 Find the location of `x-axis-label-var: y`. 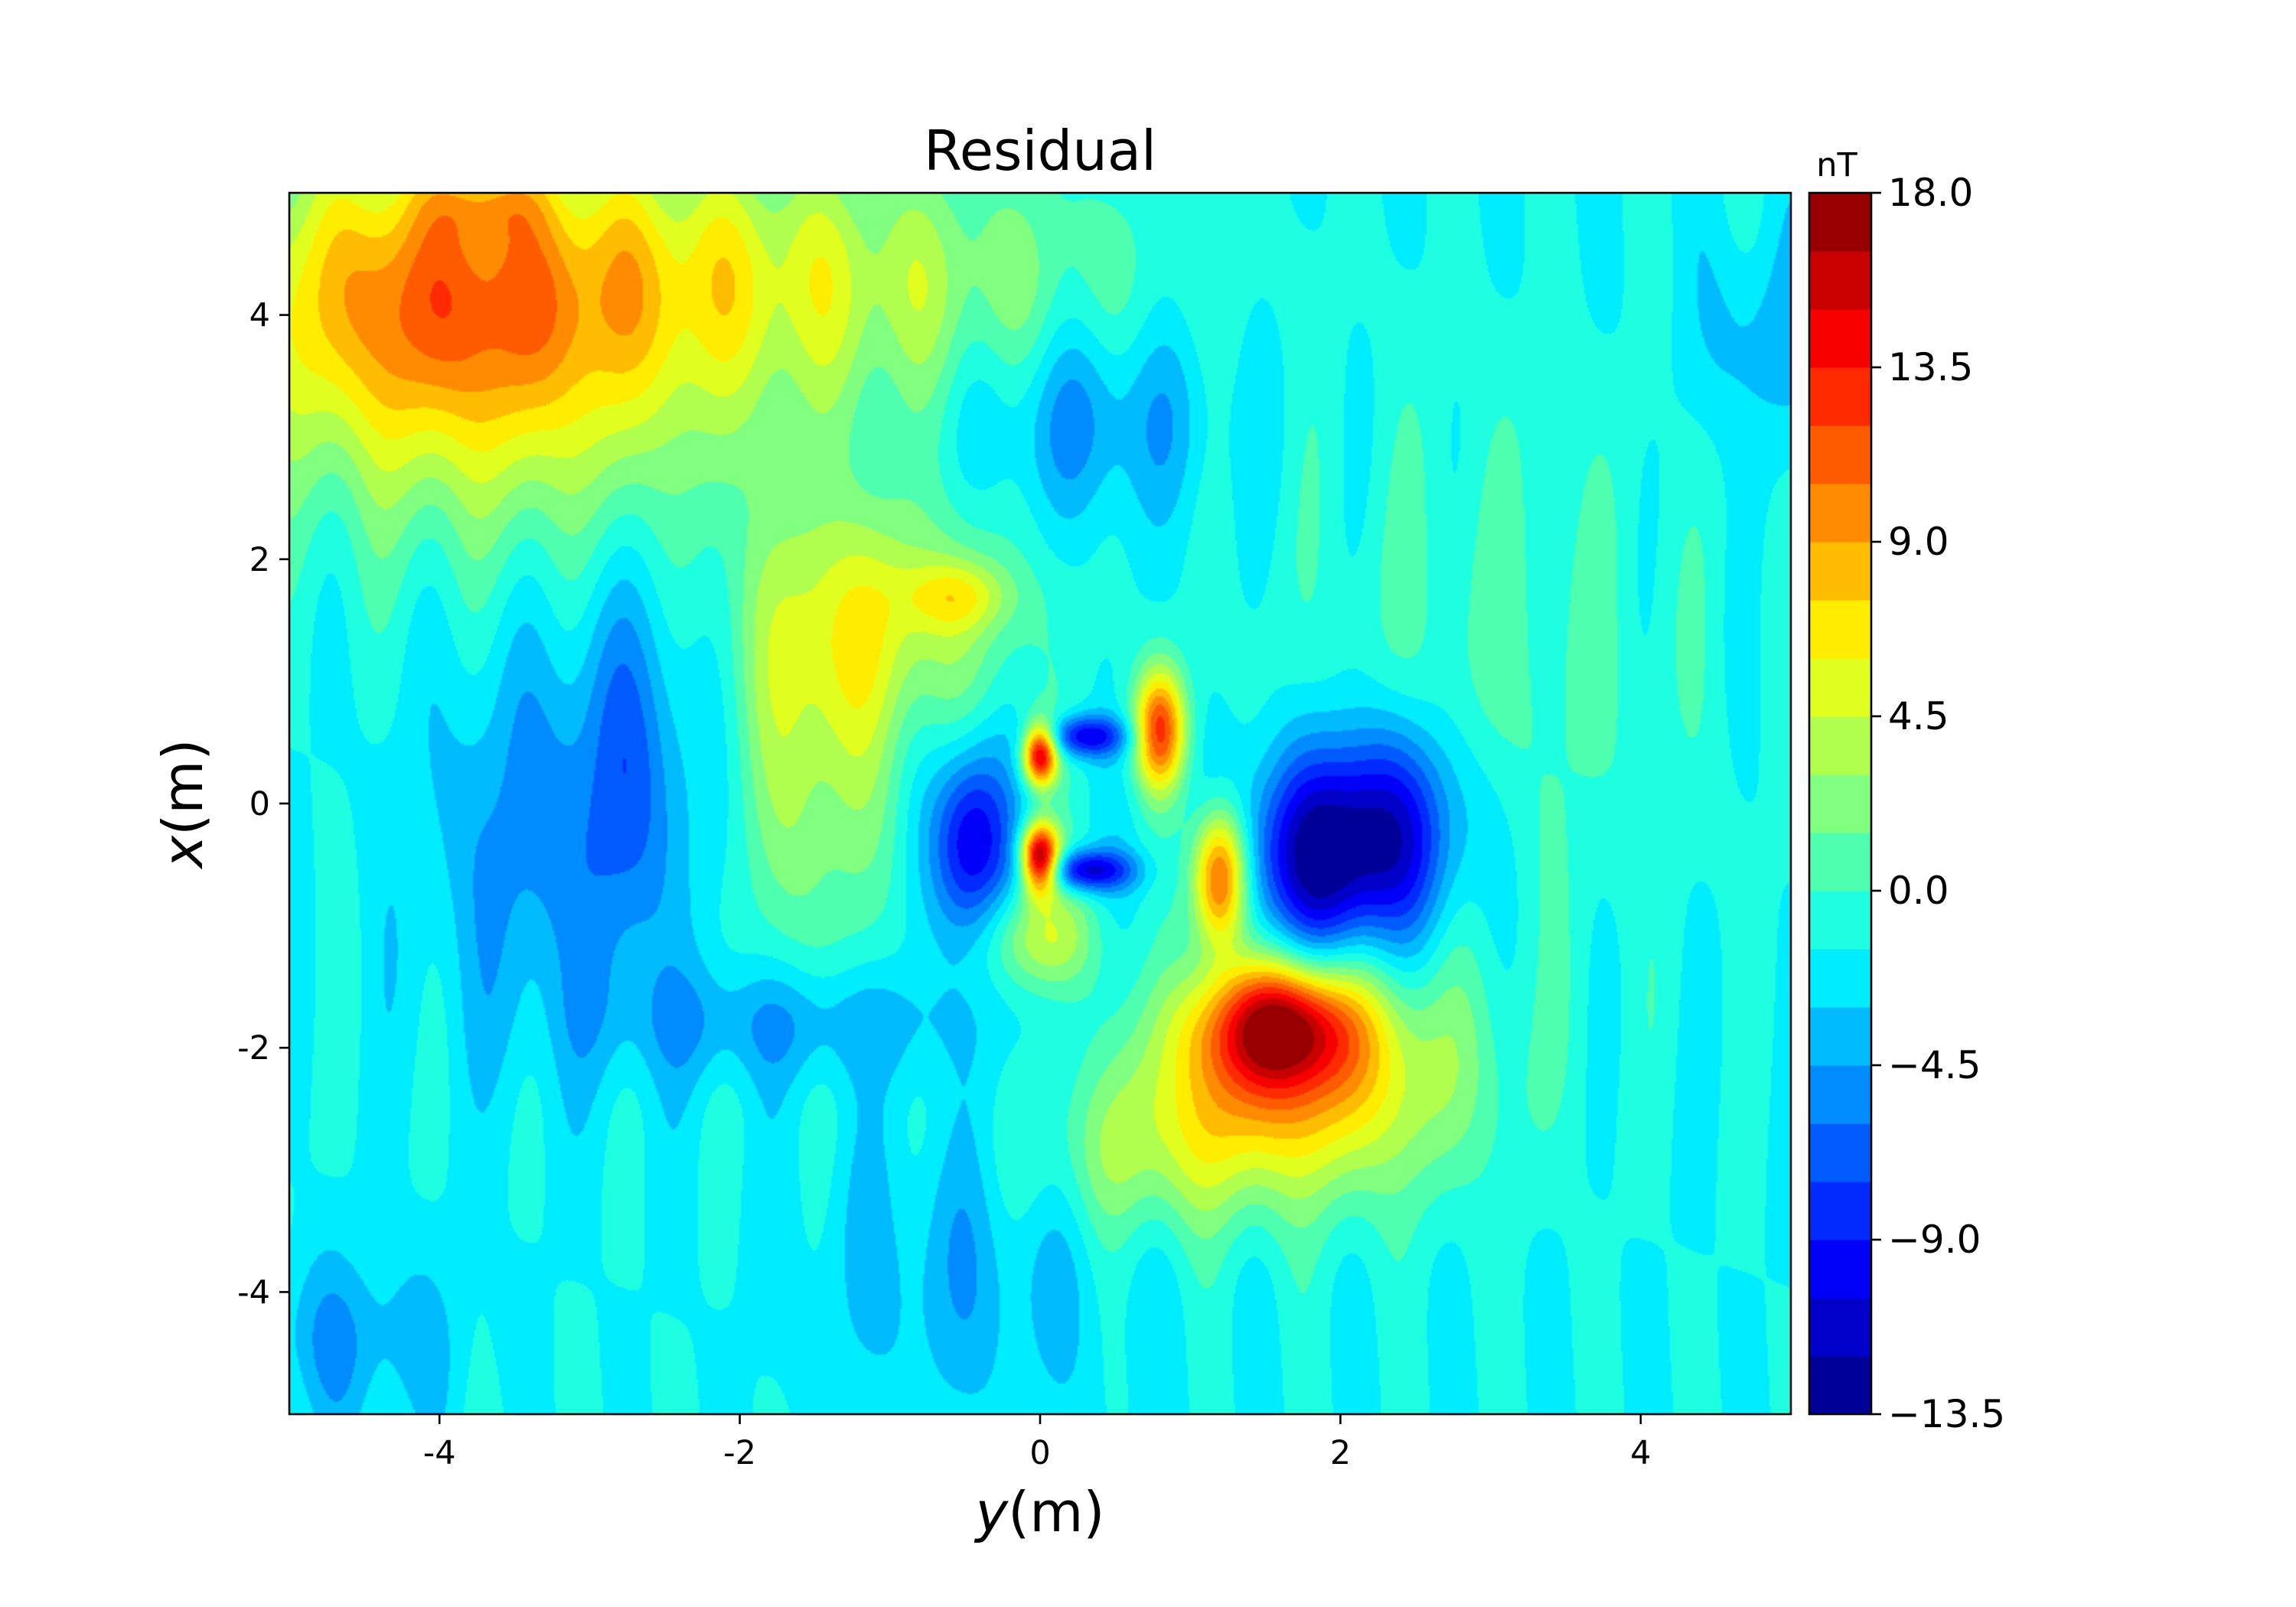

x-axis-label-var: y is located at coordinates (991, 1512).